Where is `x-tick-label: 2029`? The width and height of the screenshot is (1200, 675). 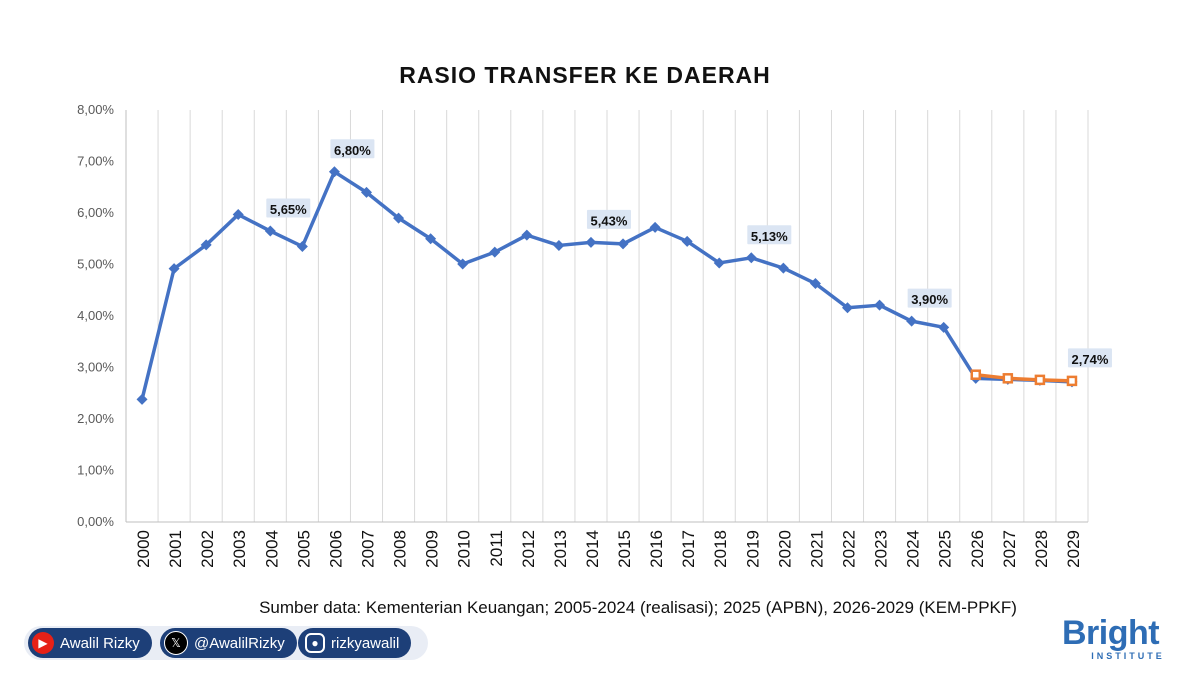
x-tick-label: 2029 is located at coordinates (1073, 549).